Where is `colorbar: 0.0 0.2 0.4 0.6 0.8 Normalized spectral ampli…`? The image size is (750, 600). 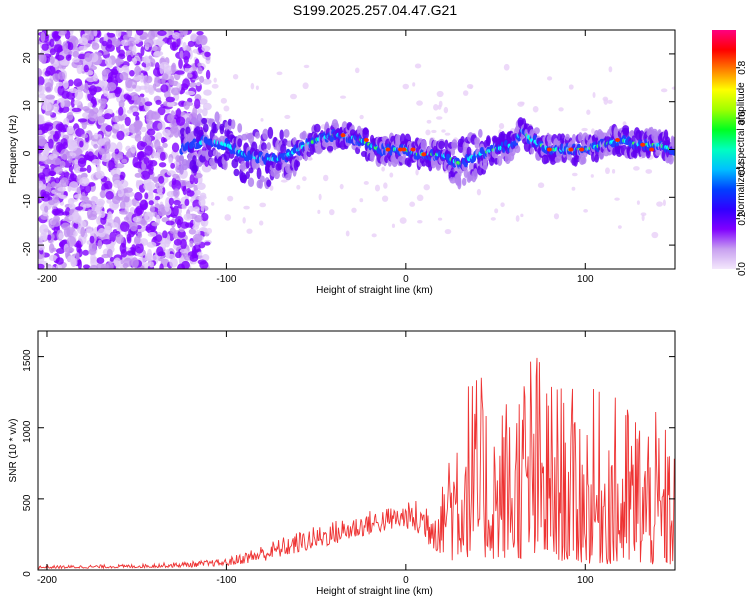 colorbar: 0.0 0.2 0.4 0.6 0.8 Normalized spectral ampli… is located at coordinates (730, 153).